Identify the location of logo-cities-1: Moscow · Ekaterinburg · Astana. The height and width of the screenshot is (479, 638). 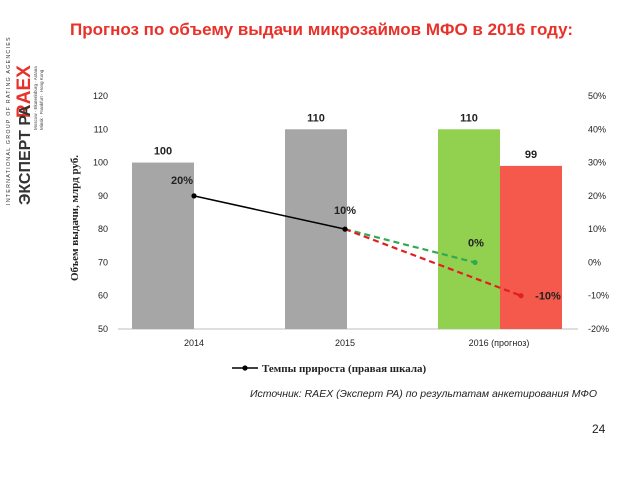
(35, 98).